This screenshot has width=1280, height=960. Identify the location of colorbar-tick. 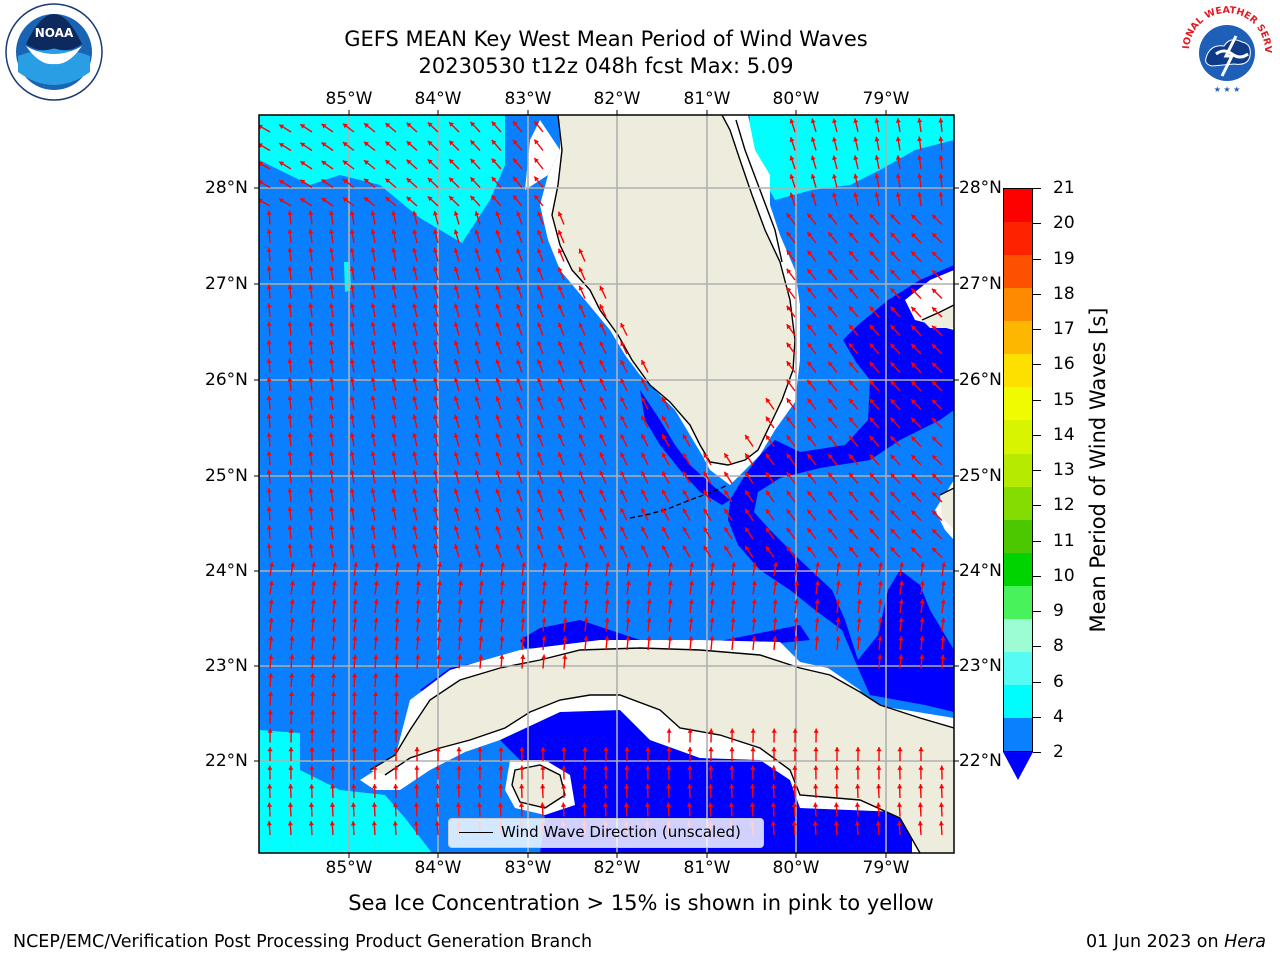
(1037, 647).